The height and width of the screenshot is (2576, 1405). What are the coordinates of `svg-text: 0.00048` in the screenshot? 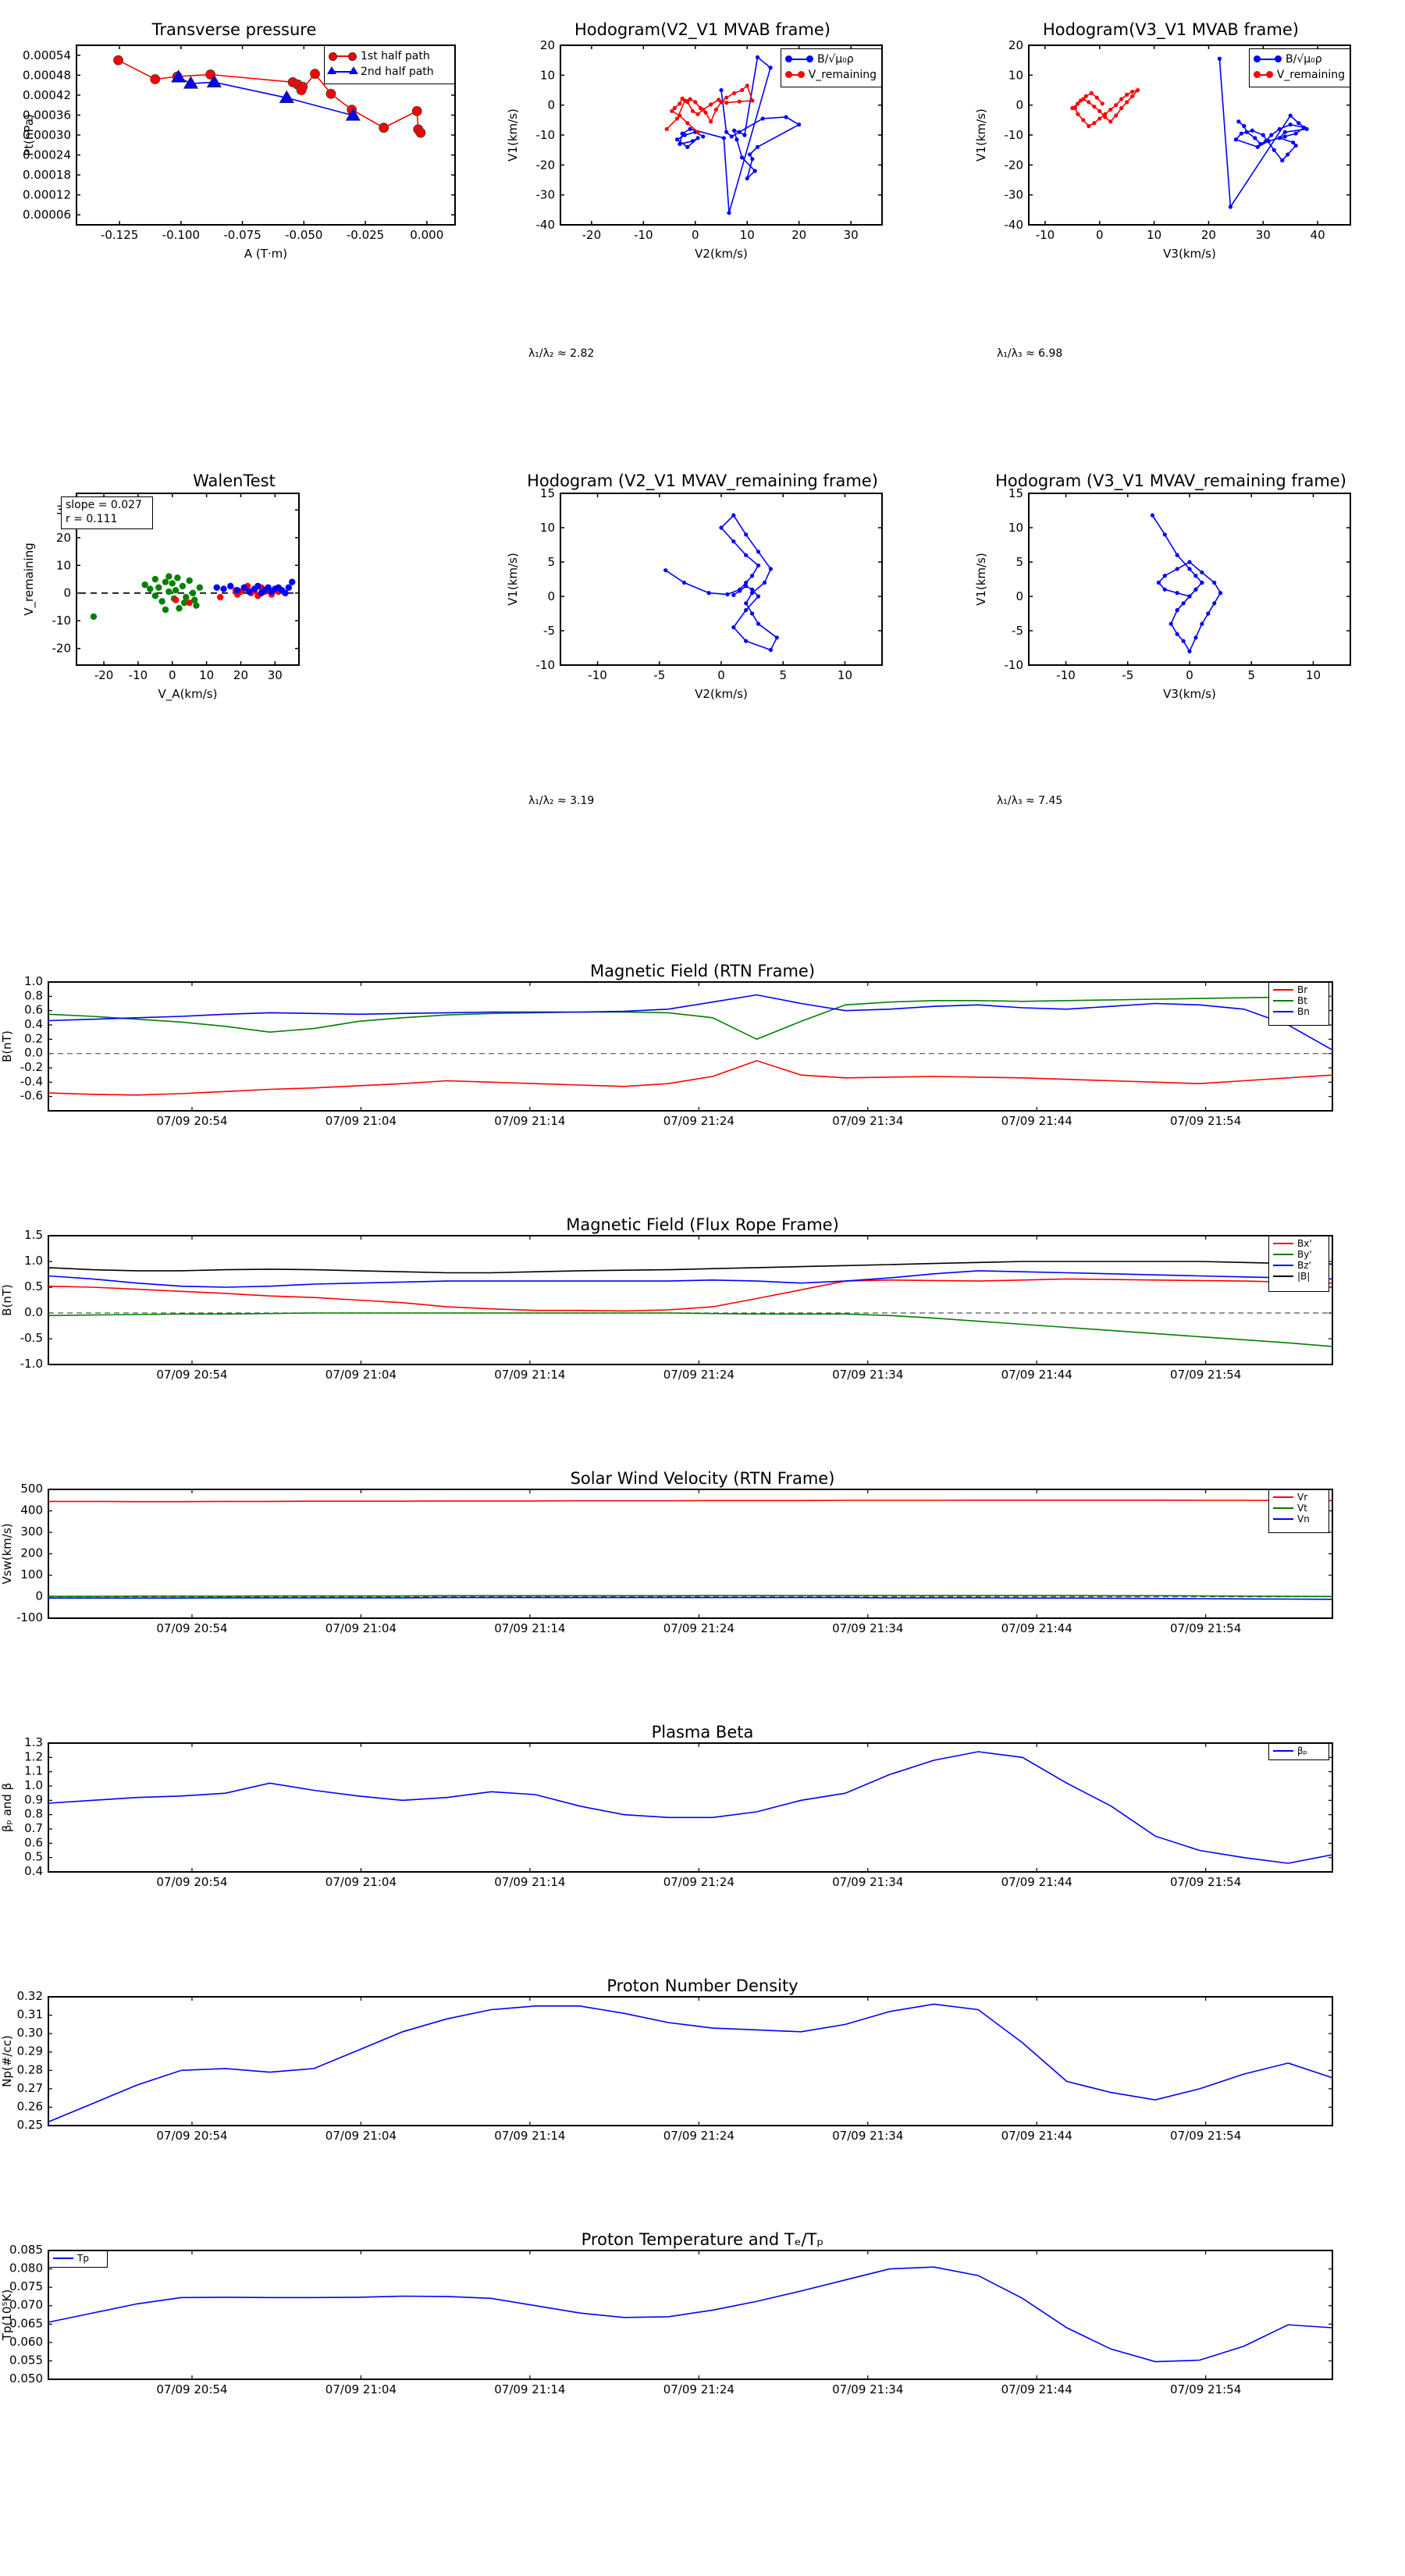 It's located at (47, 75).